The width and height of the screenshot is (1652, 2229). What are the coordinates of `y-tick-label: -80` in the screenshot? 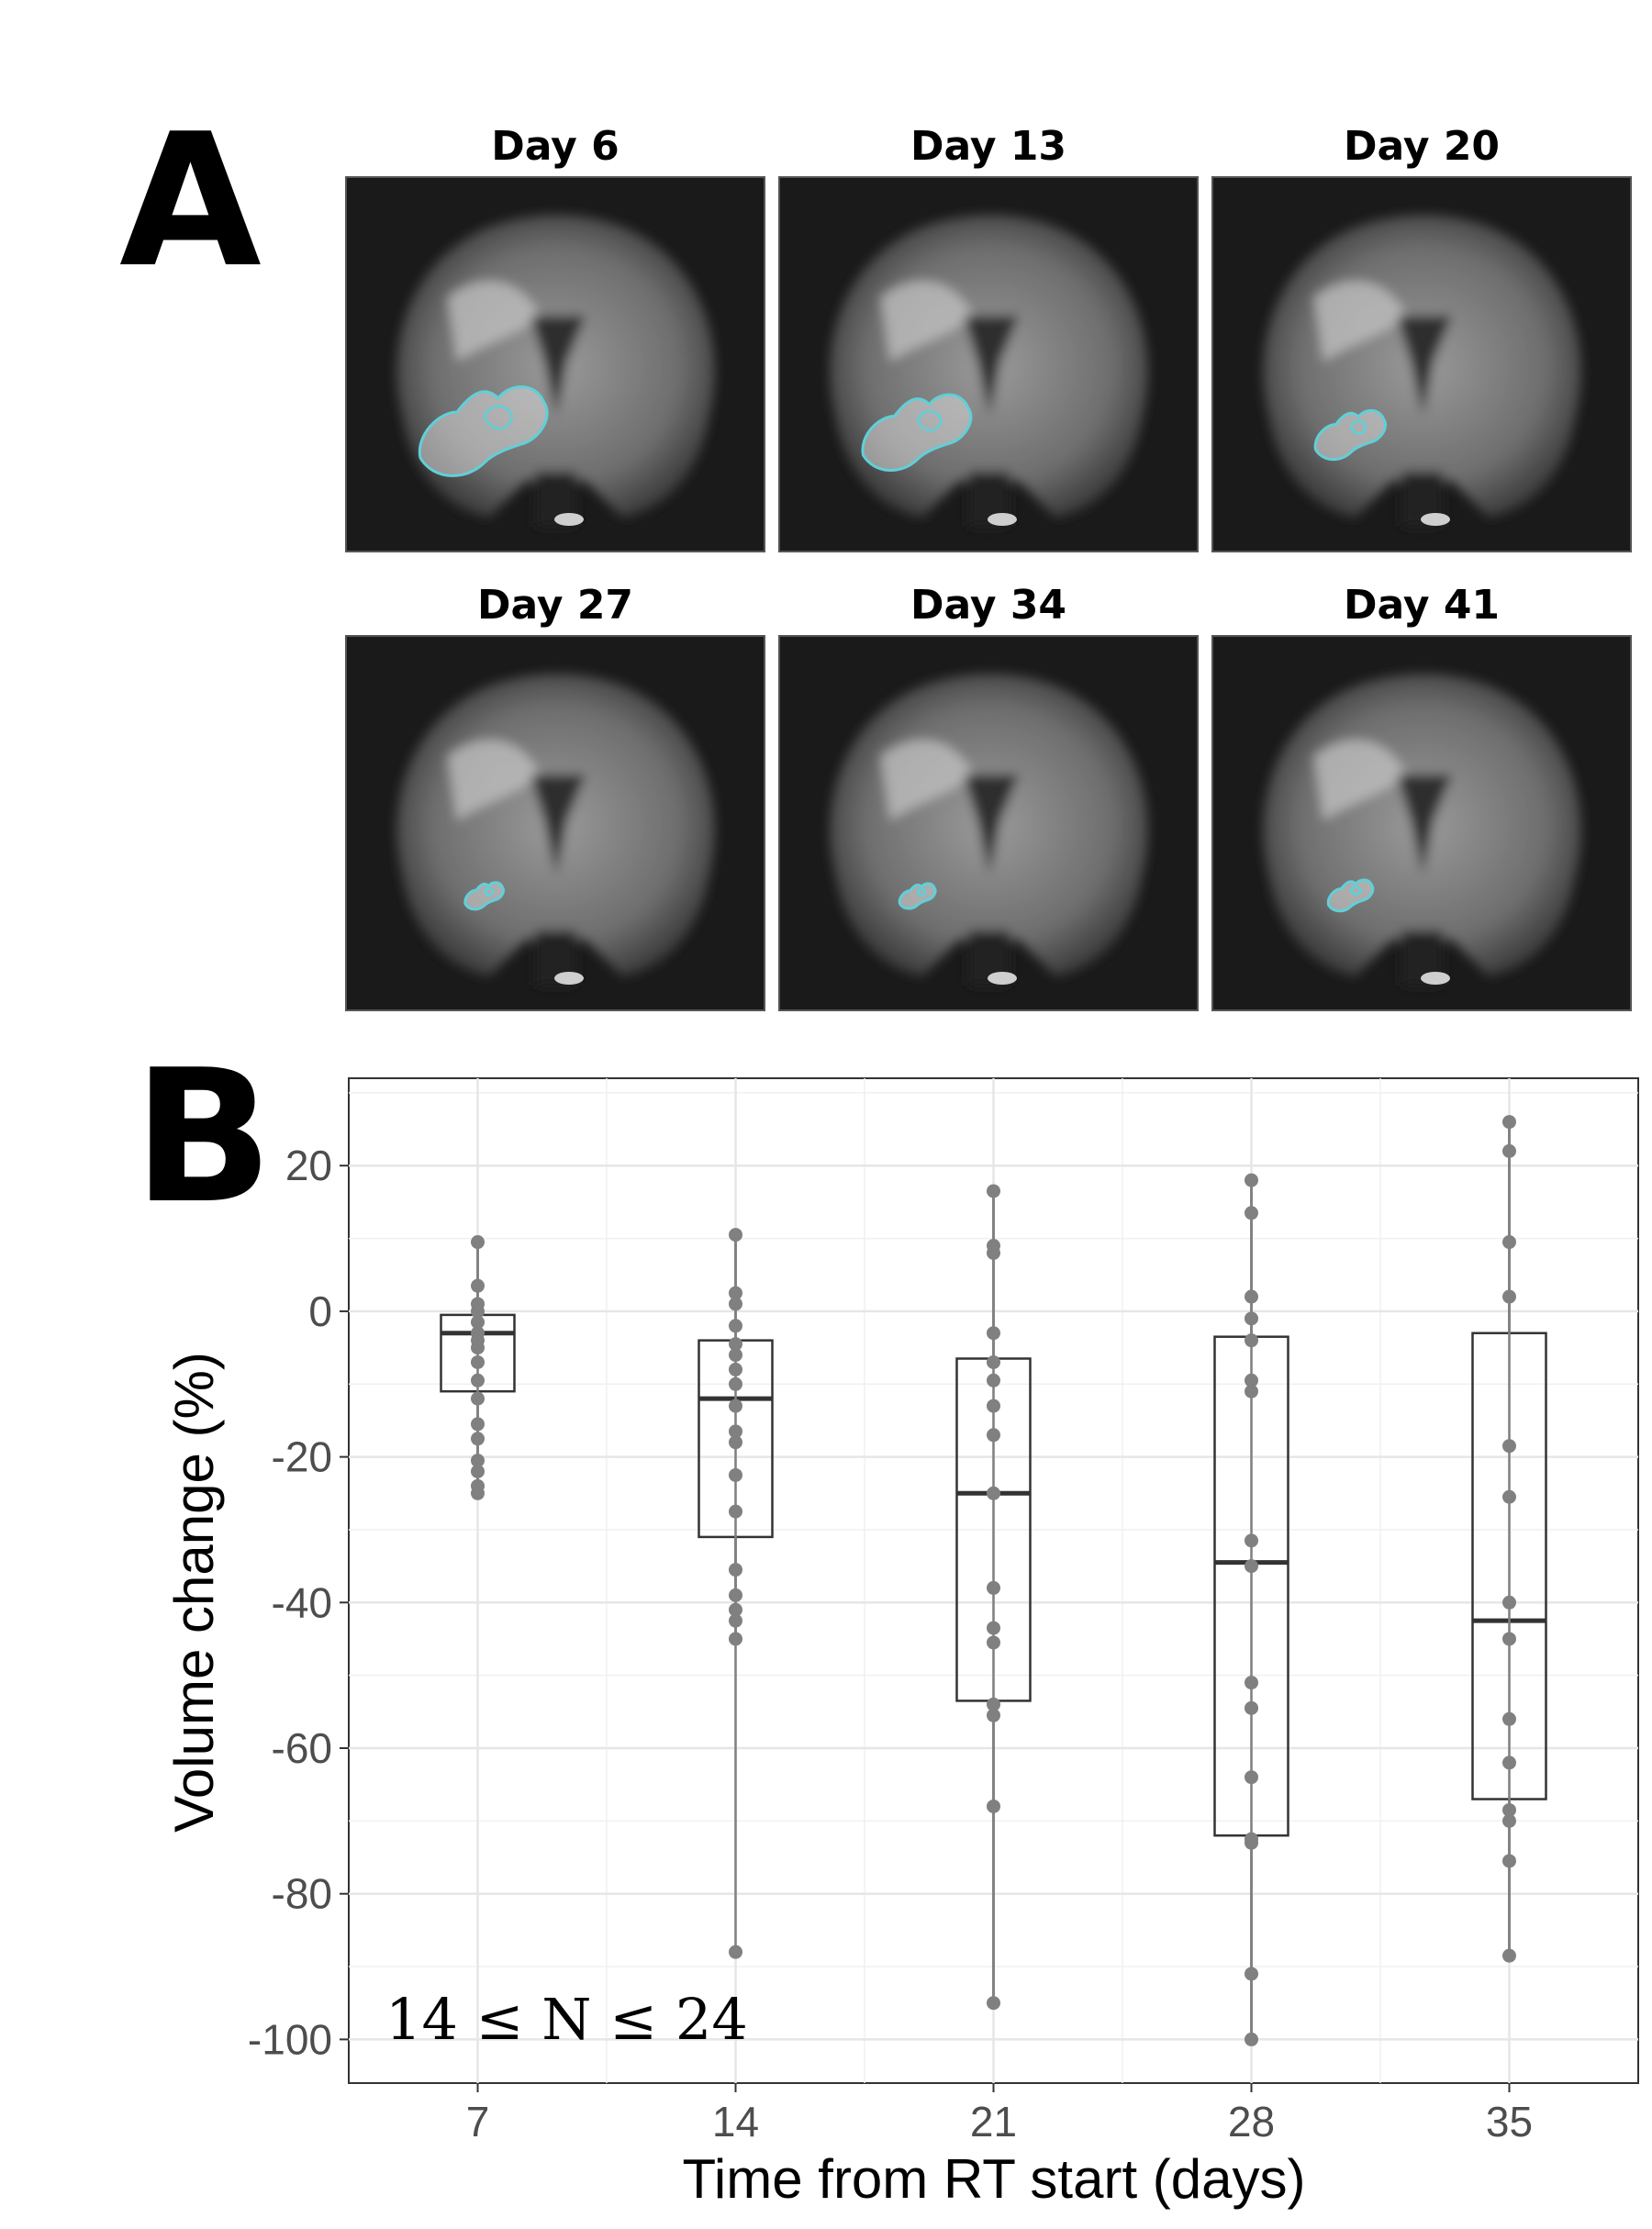 It's located at (302, 1894).